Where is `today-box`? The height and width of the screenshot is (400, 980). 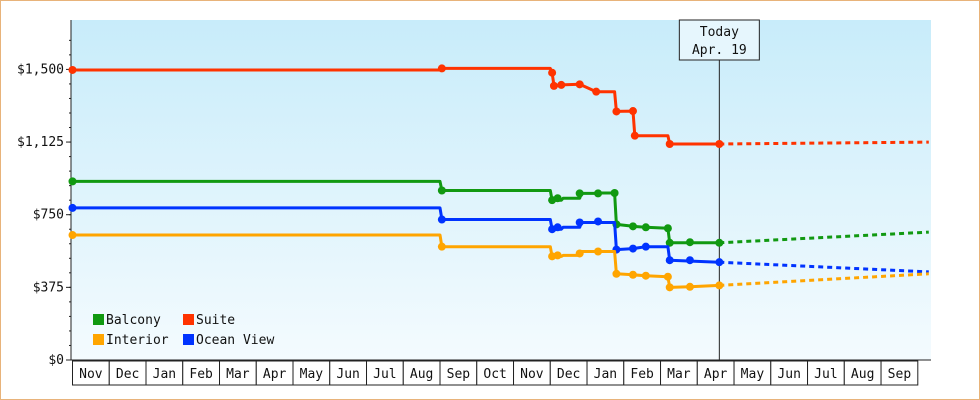 today-box is located at coordinates (719, 40).